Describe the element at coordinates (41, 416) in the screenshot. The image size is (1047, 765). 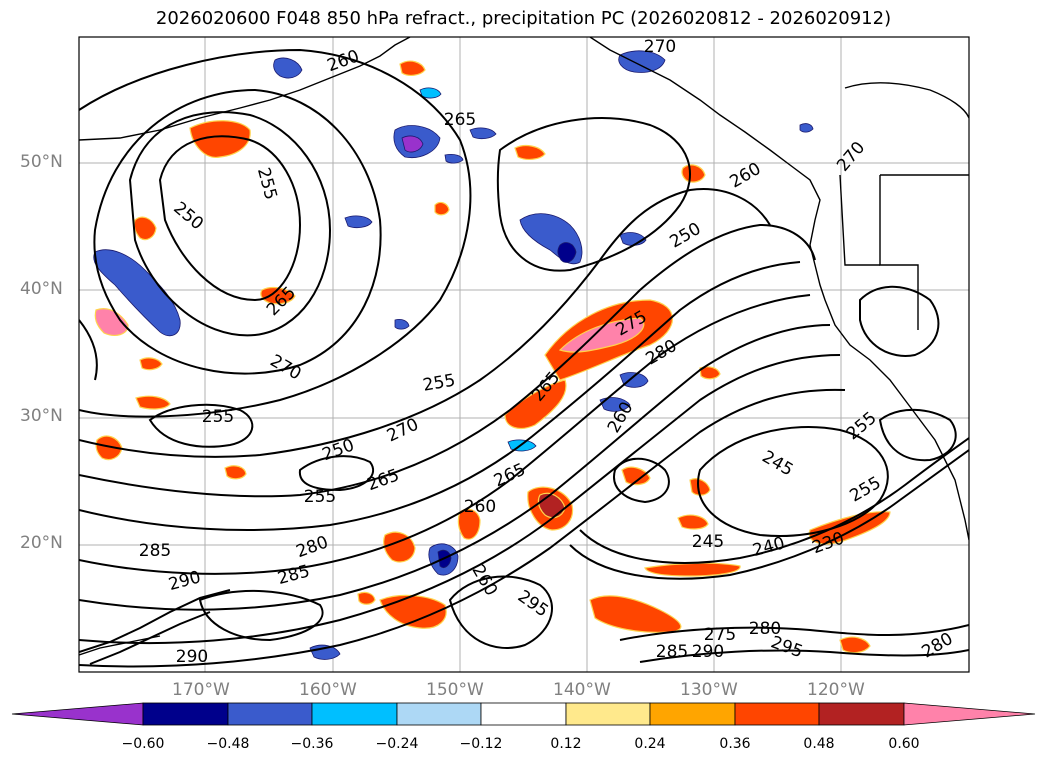
I see `lat-label-30n: 30°N` at that location.